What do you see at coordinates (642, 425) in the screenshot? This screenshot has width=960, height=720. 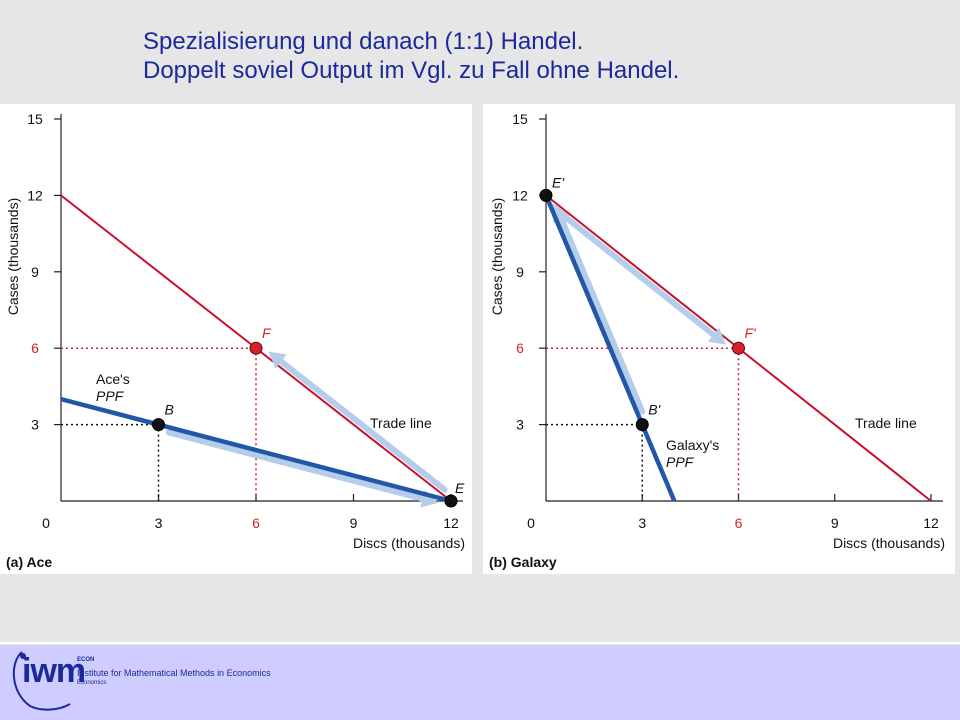 I see `point-bprime` at bounding box center [642, 425].